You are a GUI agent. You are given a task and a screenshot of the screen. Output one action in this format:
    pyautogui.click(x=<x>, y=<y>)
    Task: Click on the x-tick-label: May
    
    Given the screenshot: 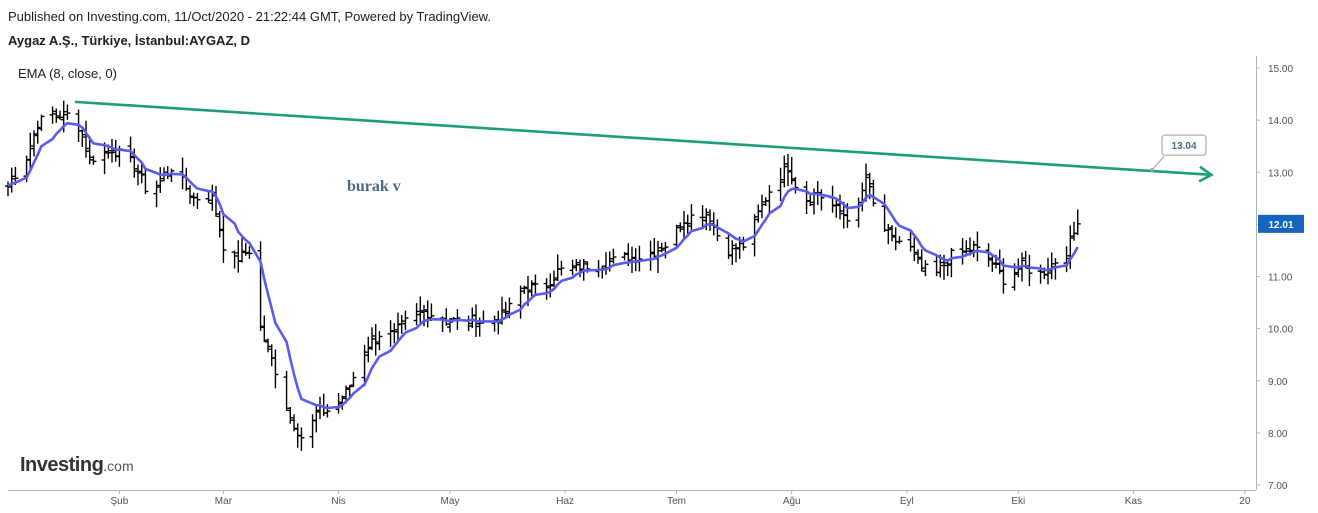 What is the action you would take?
    pyautogui.click(x=450, y=501)
    